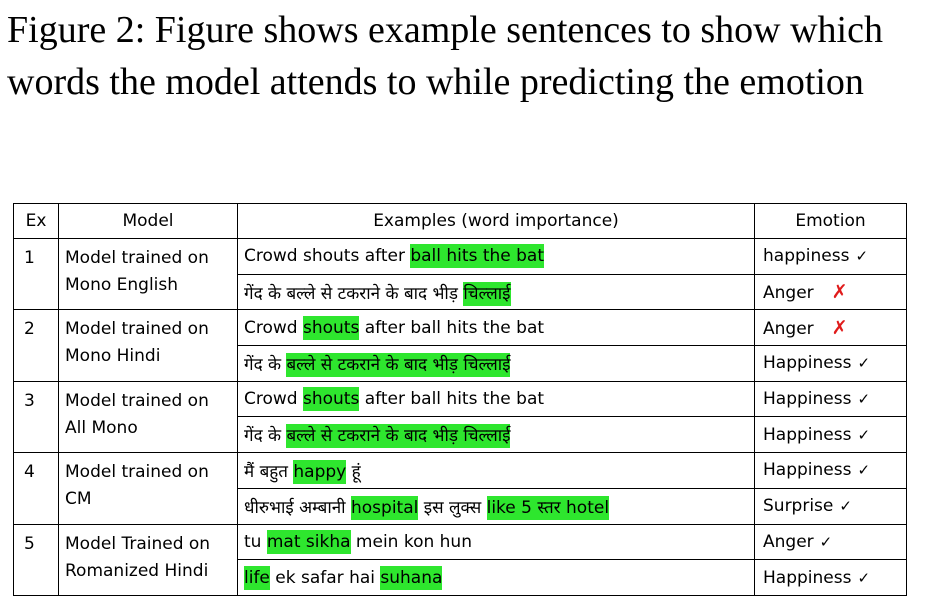 The height and width of the screenshot is (598, 934). I want to click on model-label-line: Mono English, so click(122, 285).